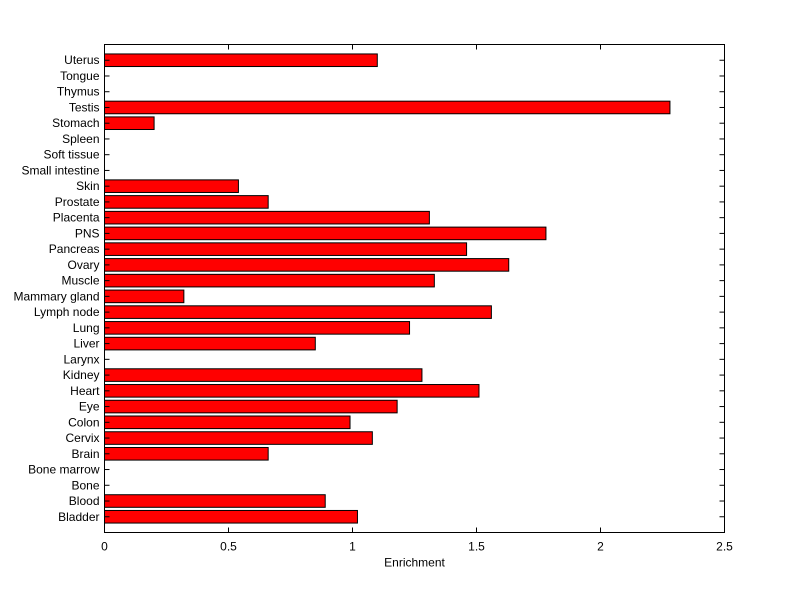  What do you see at coordinates (81, 375) in the screenshot?
I see `category-label: Kidney` at bounding box center [81, 375].